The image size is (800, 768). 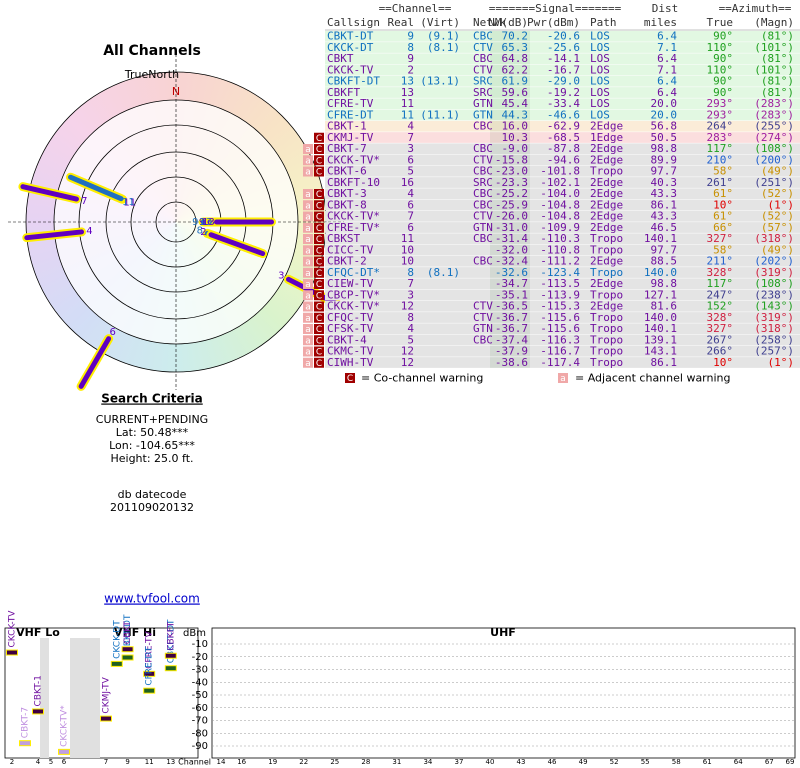 I want to click on link: www.tvfool.com, so click(x=152, y=599).